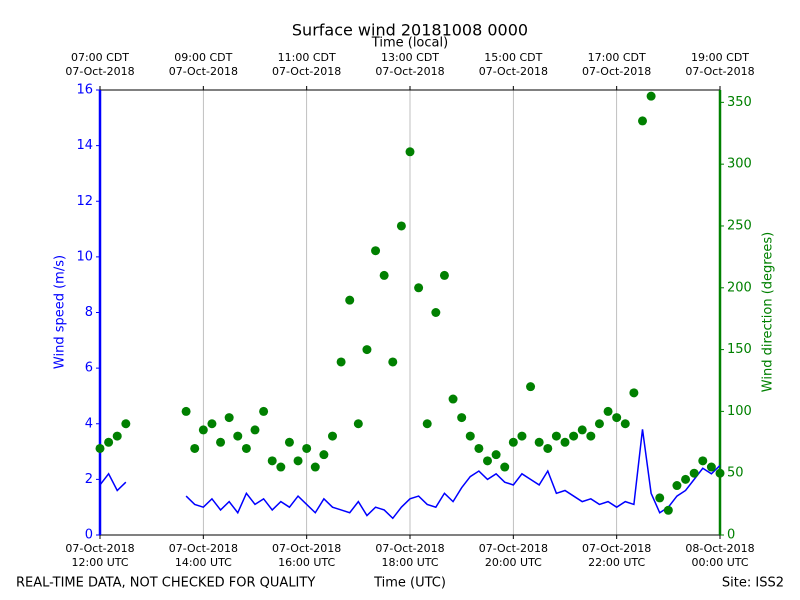  Describe the element at coordinates (100, 555) in the screenshot. I see `x-tick-label: 07-Oct-2018 12:00 UTC` at that location.